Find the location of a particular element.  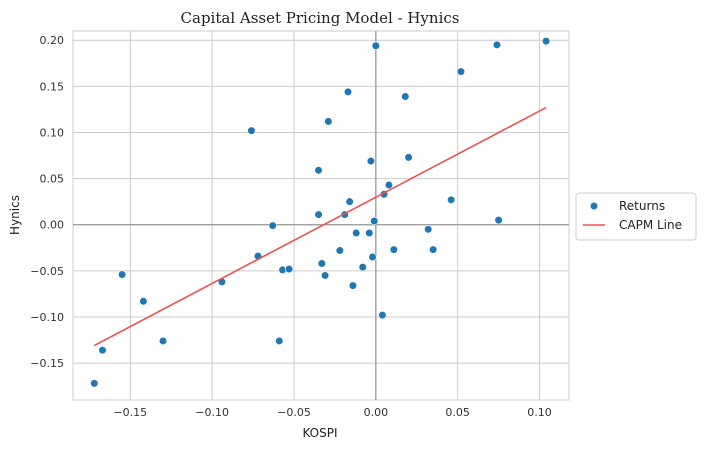

y-axis-label: Hynics is located at coordinates (15, 215).